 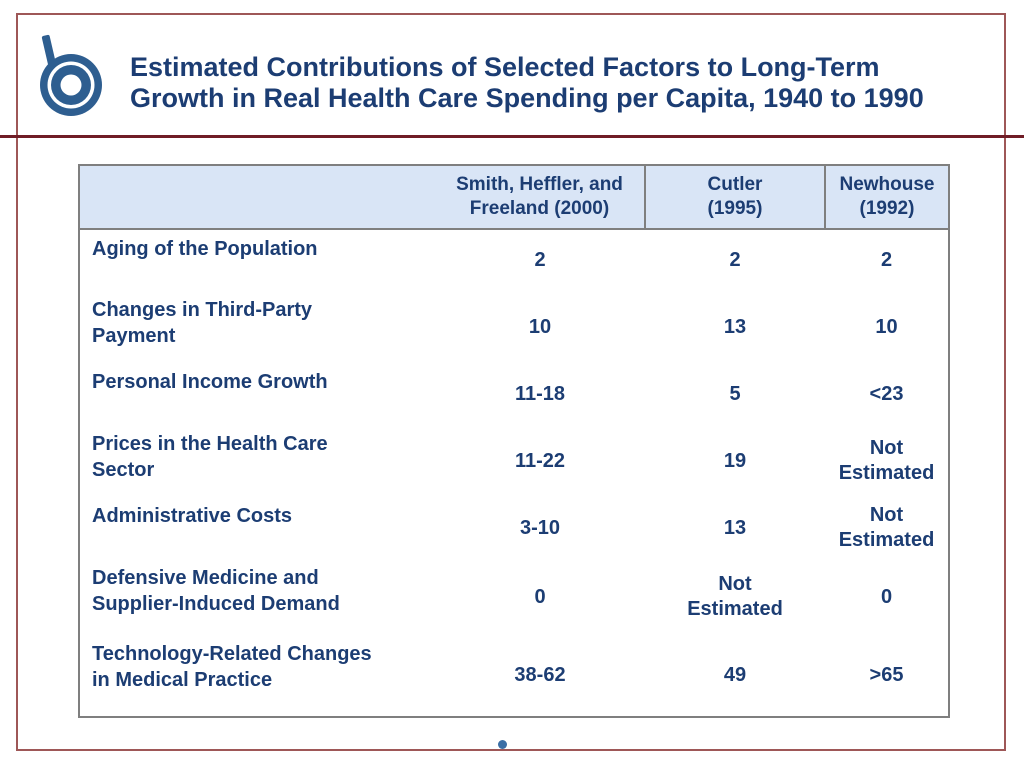 What do you see at coordinates (886, 393) in the screenshot?
I see `value-cell: <23` at bounding box center [886, 393].